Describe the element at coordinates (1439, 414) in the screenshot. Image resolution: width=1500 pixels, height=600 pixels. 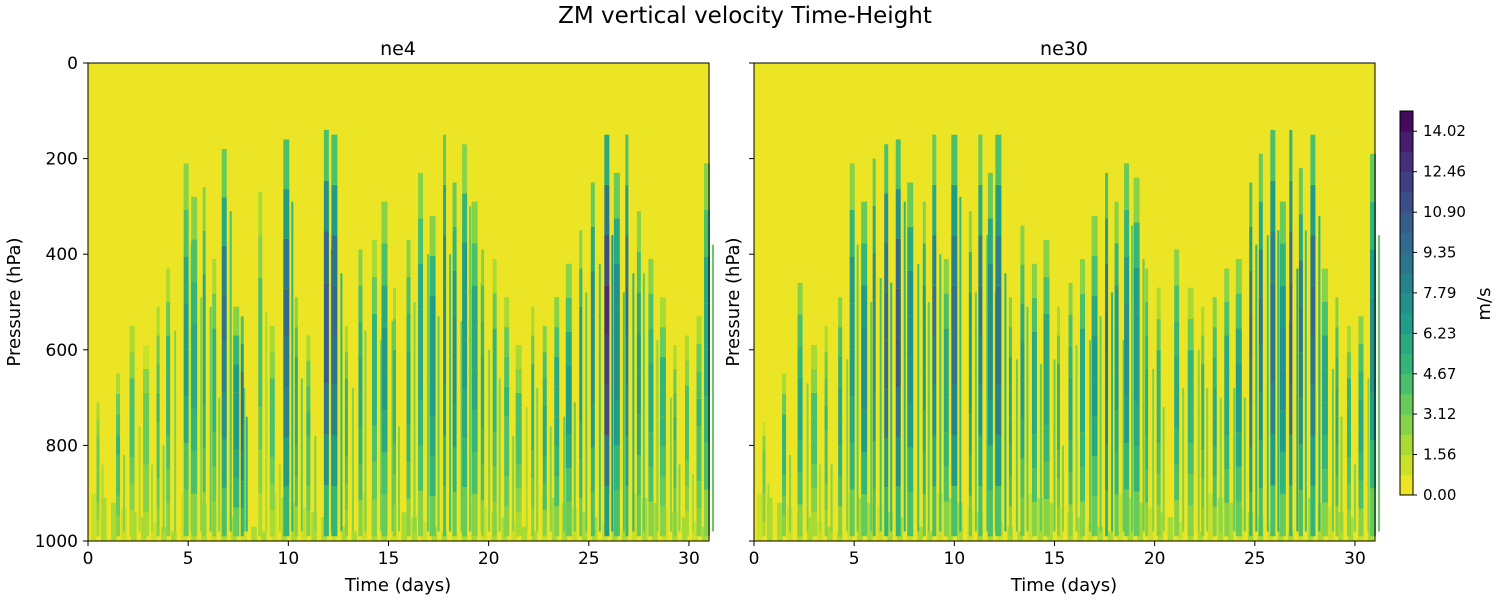
I see `colorbar-tick-label: 3.12` at that location.